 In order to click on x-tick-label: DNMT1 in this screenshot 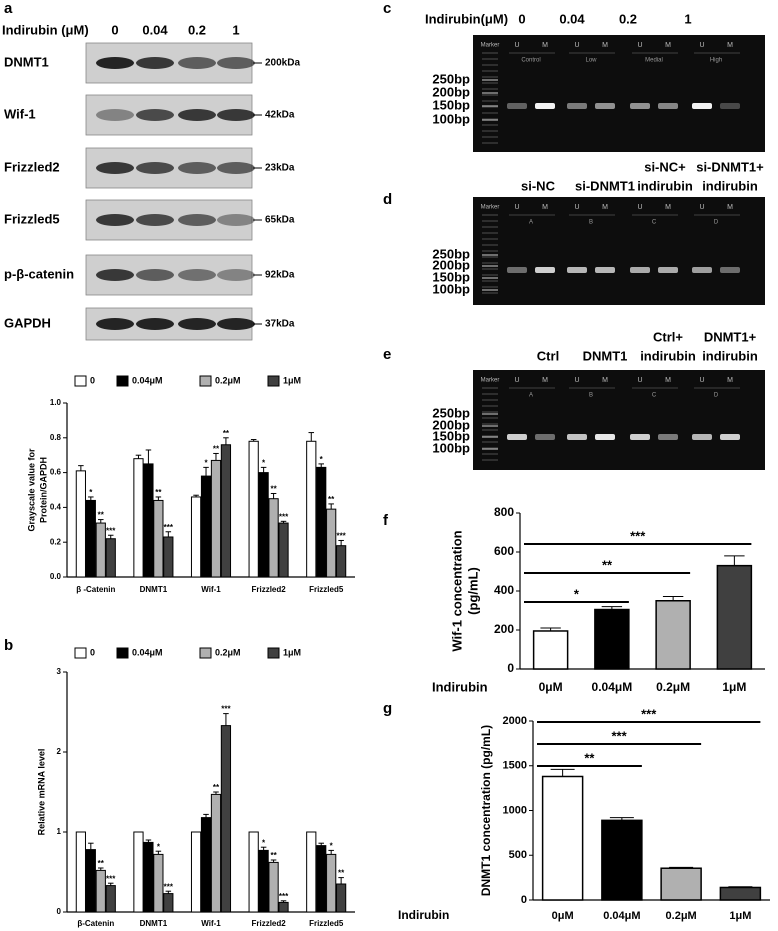, I will do `click(154, 589)`.